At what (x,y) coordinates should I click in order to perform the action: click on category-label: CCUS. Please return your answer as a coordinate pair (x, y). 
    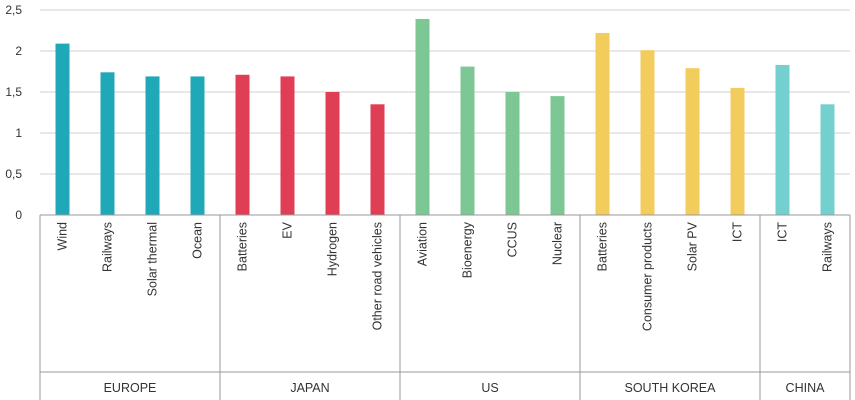
    Looking at the image, I should click on (513, 239).